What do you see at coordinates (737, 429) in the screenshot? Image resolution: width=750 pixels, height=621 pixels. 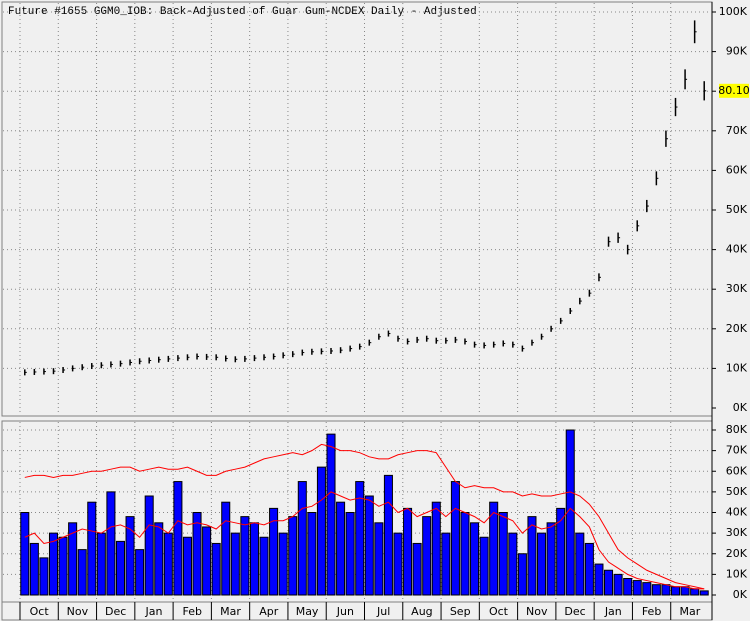 I see `y-tick-label: 80K` at bounding box center [737, 429].